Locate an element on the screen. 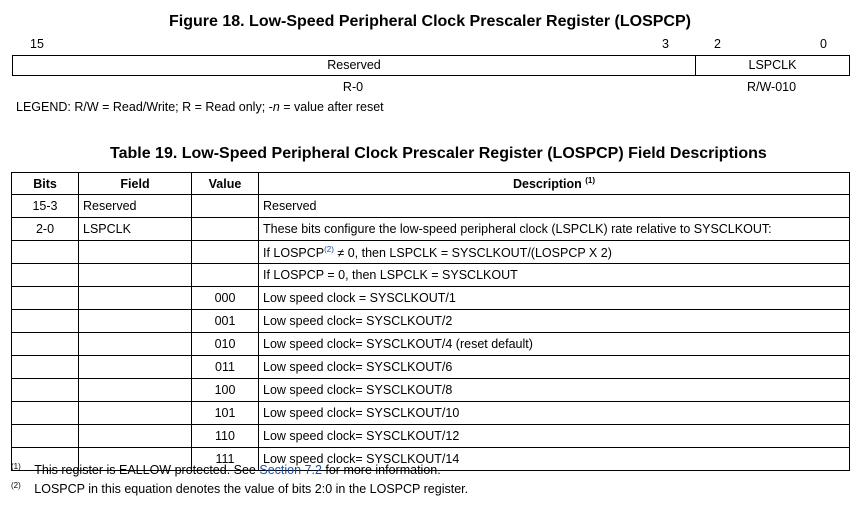 The height and width of the screenshot is (511, 860). cell-value: 001 is located at coordinates (225, 321).